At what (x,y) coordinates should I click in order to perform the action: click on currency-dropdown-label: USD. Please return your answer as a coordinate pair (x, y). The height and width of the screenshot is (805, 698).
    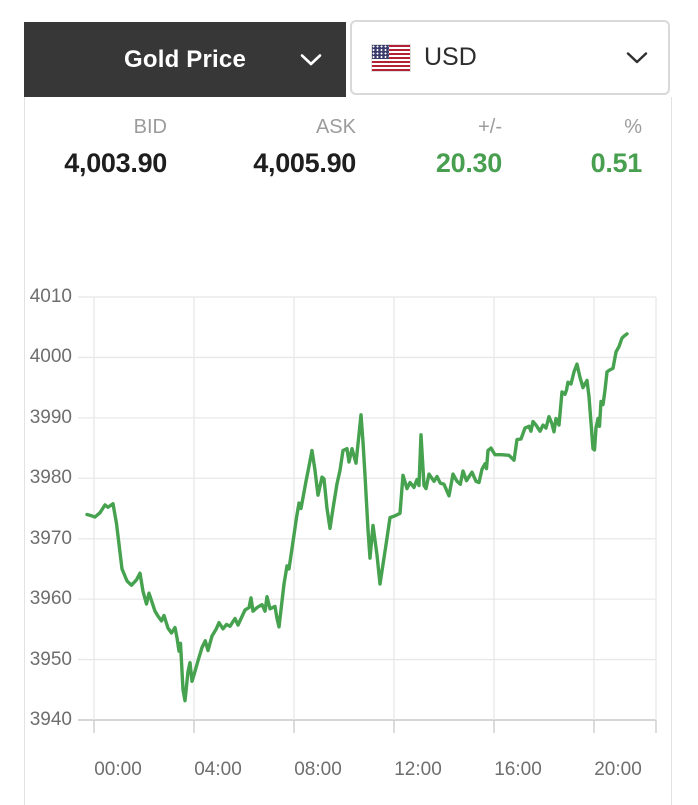
    Looking at the image, I should click on (450, 57).